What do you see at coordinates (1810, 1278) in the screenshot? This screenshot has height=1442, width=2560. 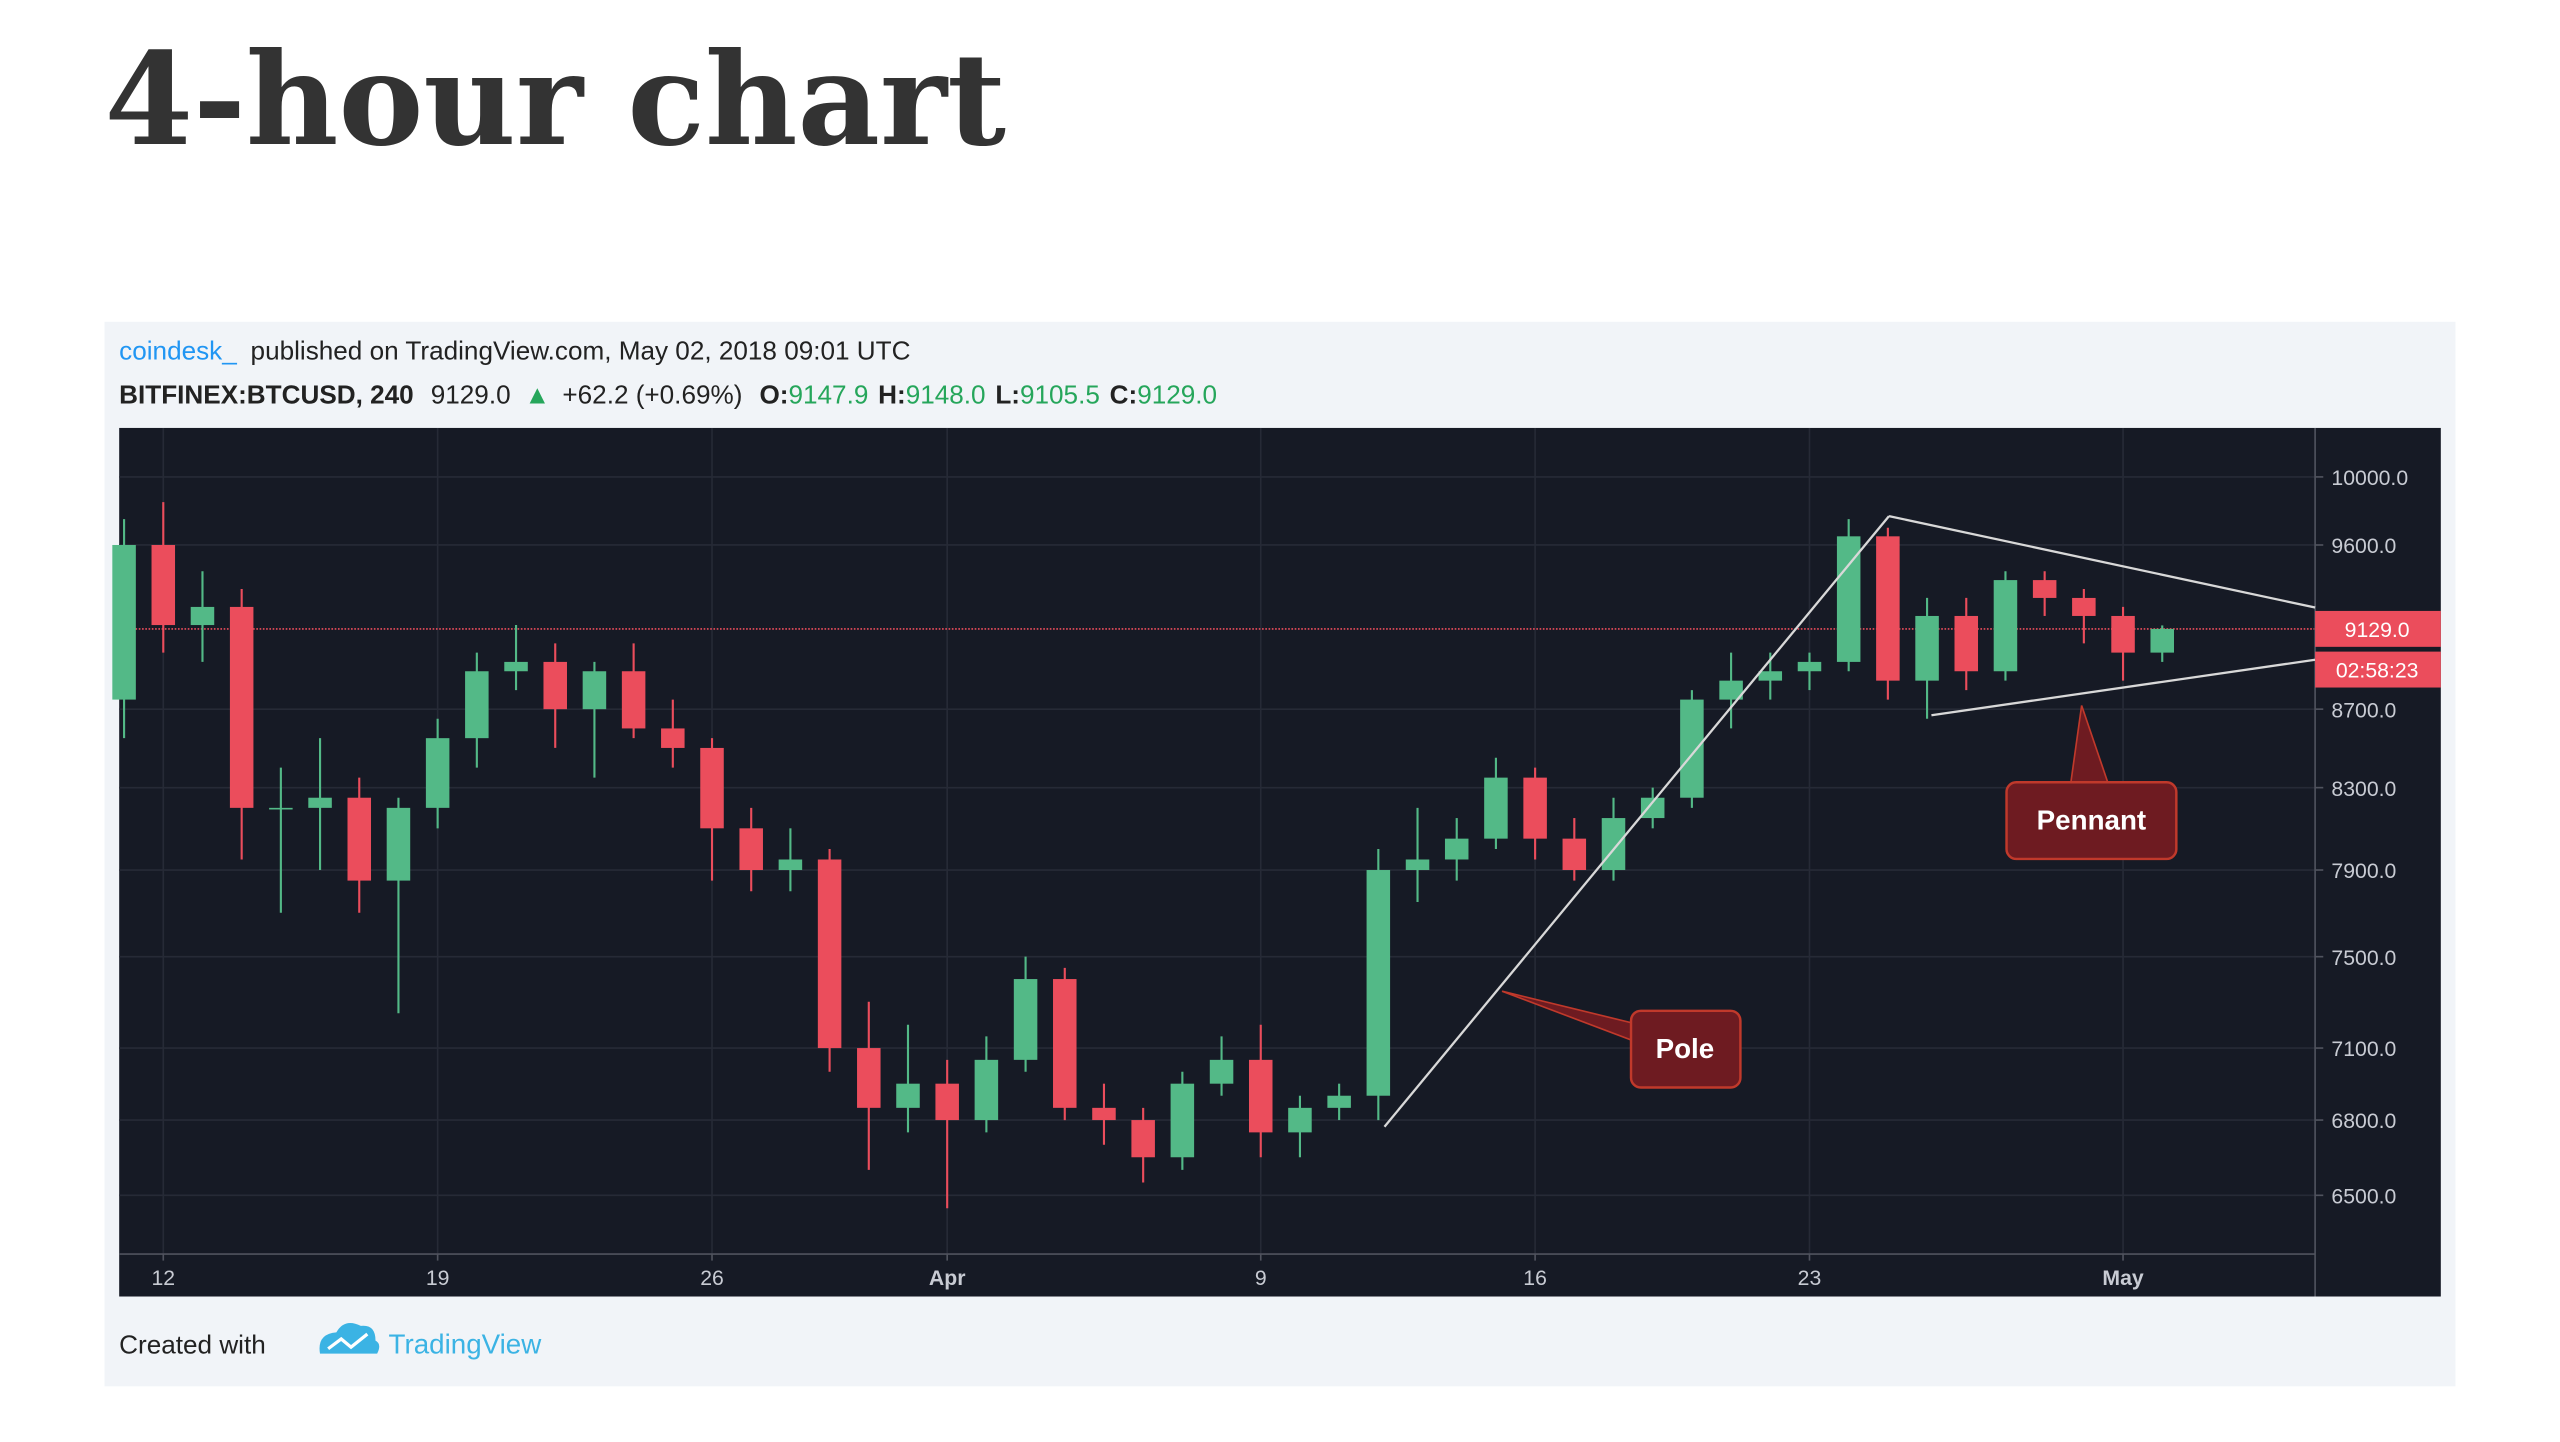 I see `x-tick-label: 23` at bounding box center [1810, 1278].